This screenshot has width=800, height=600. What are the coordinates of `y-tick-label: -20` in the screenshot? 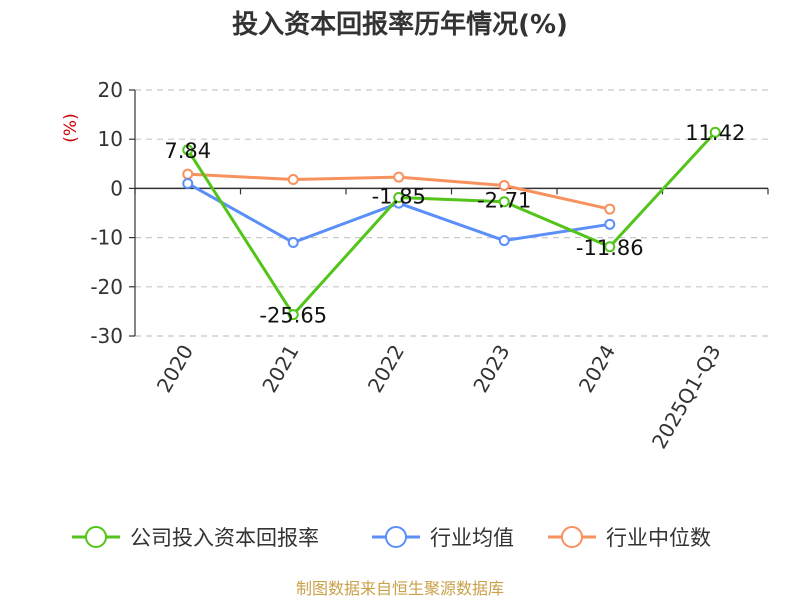 It's located at (106, 287).